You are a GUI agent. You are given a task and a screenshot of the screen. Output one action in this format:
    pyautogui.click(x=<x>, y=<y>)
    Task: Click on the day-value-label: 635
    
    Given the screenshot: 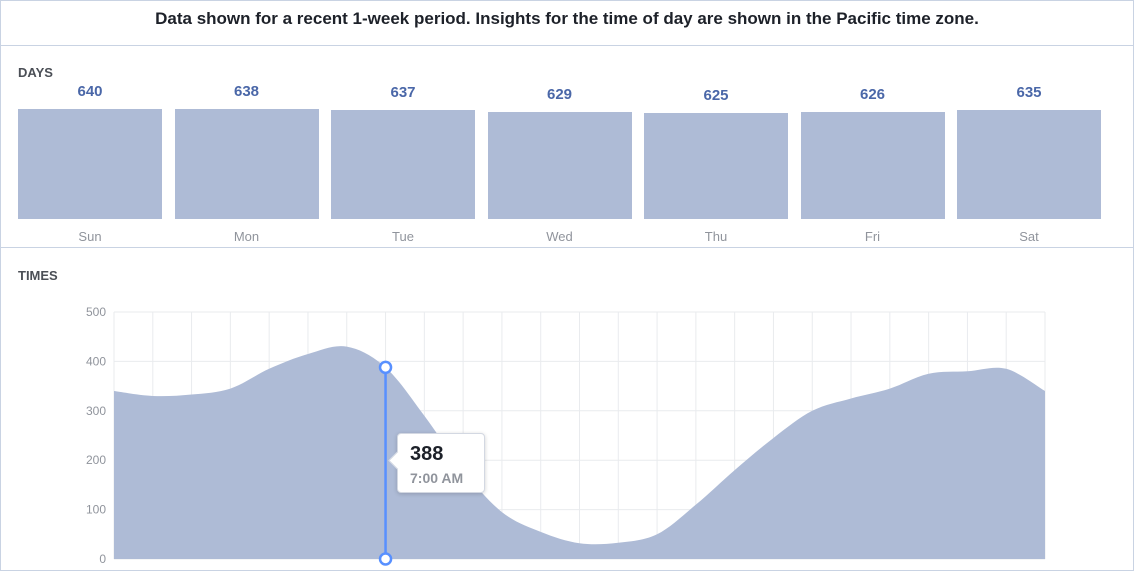 What is the action you would take?
    pyautogui.click(x=1029, y=92)
    